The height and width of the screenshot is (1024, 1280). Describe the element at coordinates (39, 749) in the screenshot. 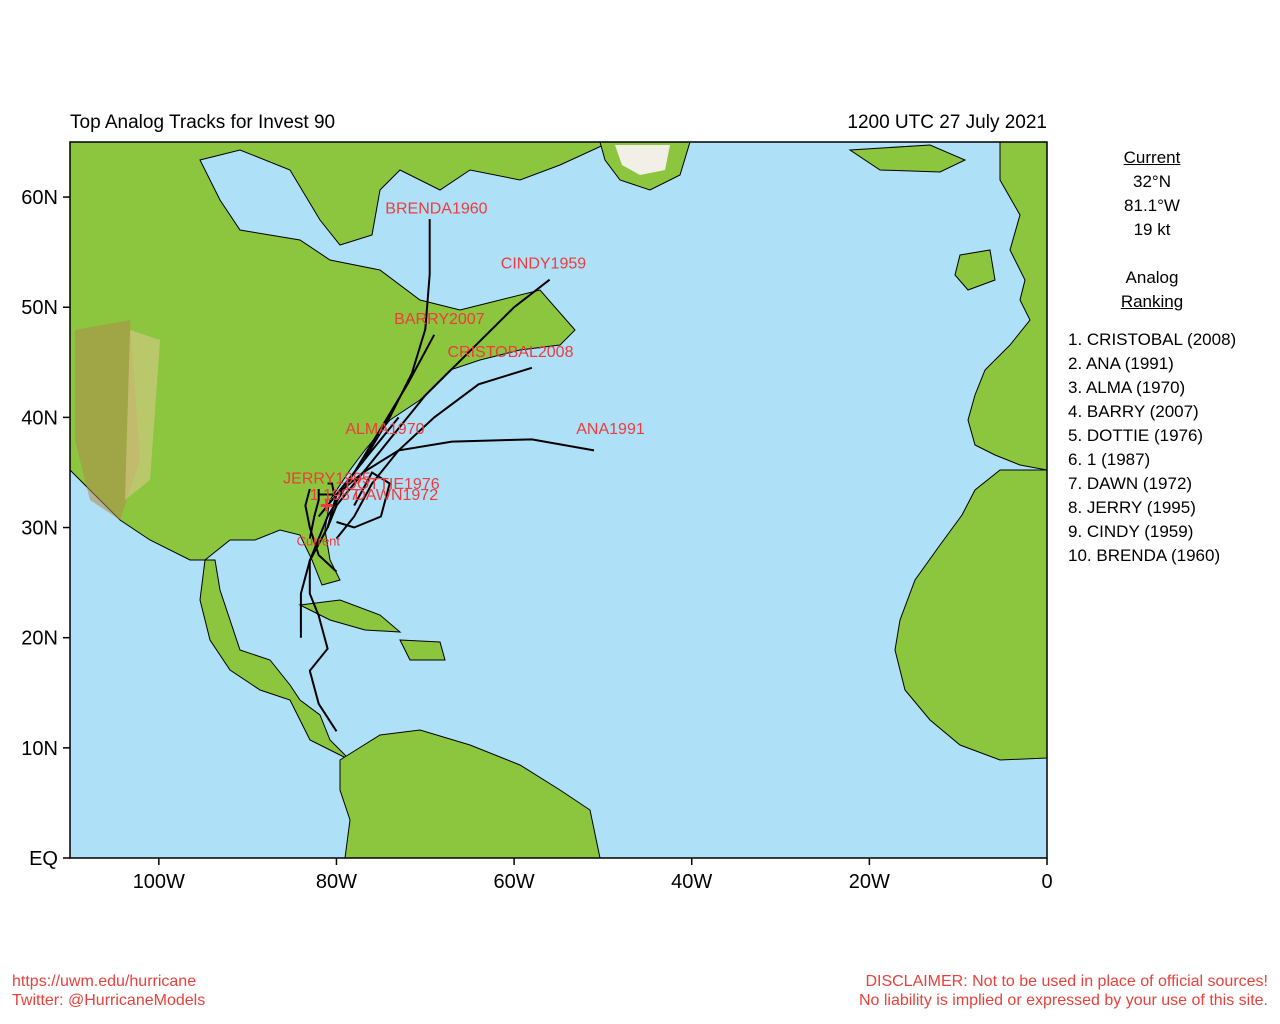

I see `lat-tick-label: 10N` at that location.